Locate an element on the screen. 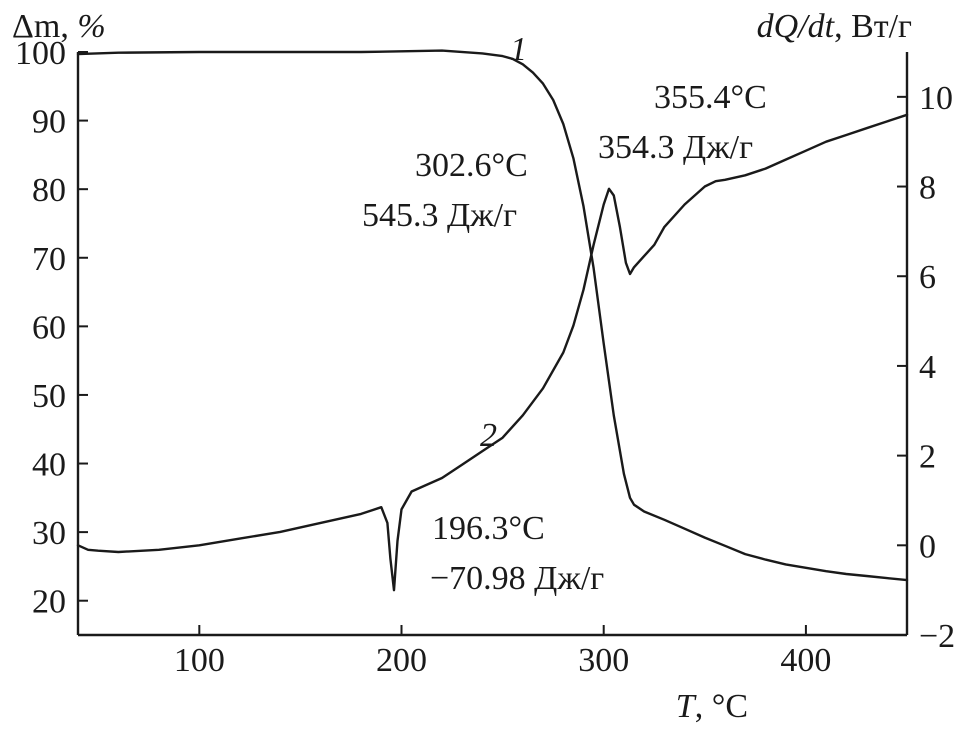  y-right-tick-label: 2 is located at coordinates (927, 457).